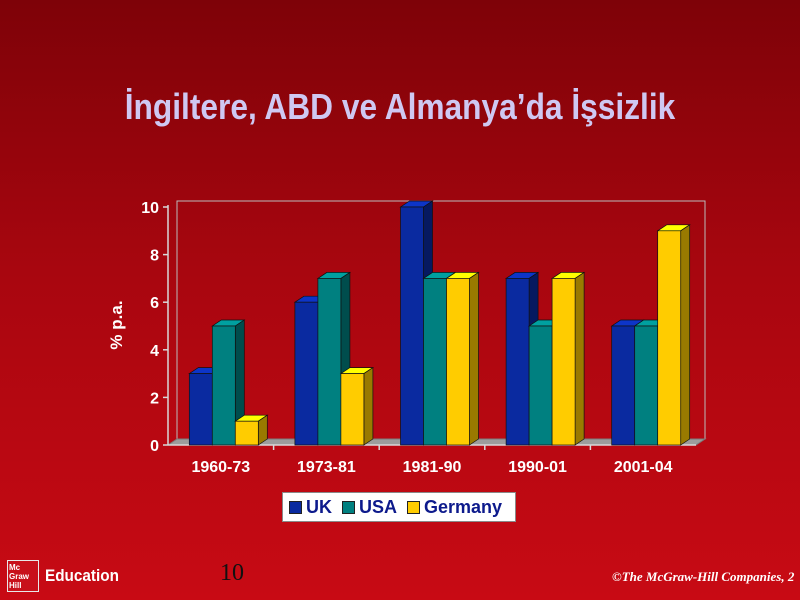  Describe the element at coordinates (15, 567) in the screenshot. I see `logo-line: Mc` at that location.